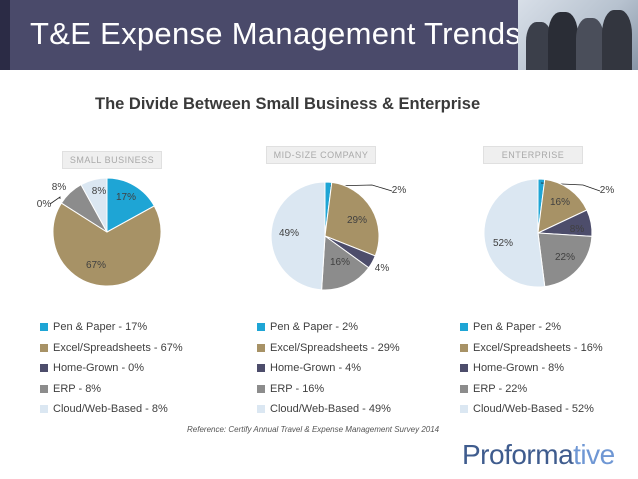  I want to click on title-bar-accent, so click(5, 35).